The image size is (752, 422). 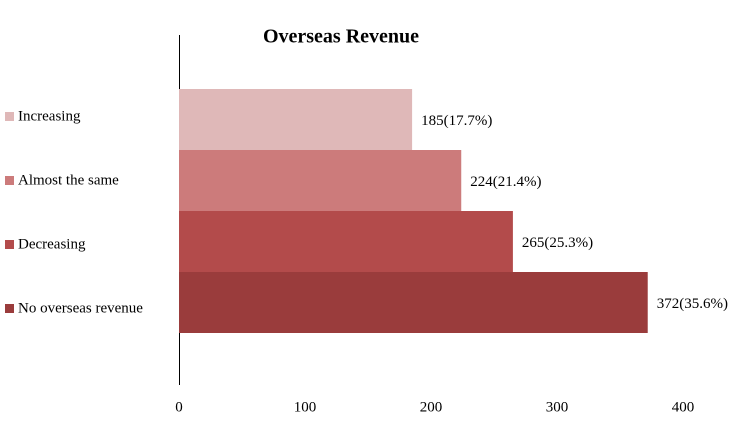 What do you see at coordinates (68, 180) in the screenshot?
I see `category-label: Almost the same` at bounding box center [68, 180].